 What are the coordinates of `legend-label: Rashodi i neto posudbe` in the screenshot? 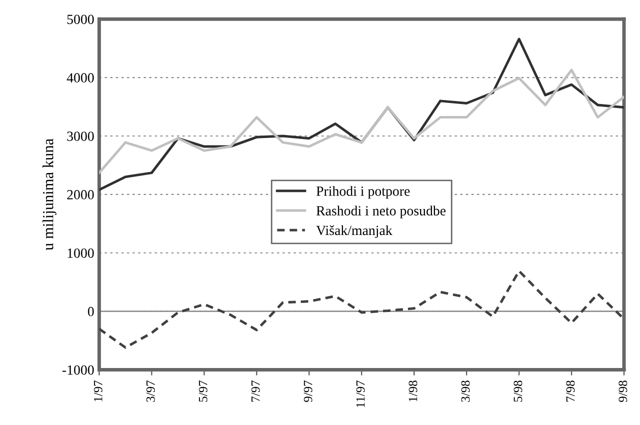 It's located at (381, 212).